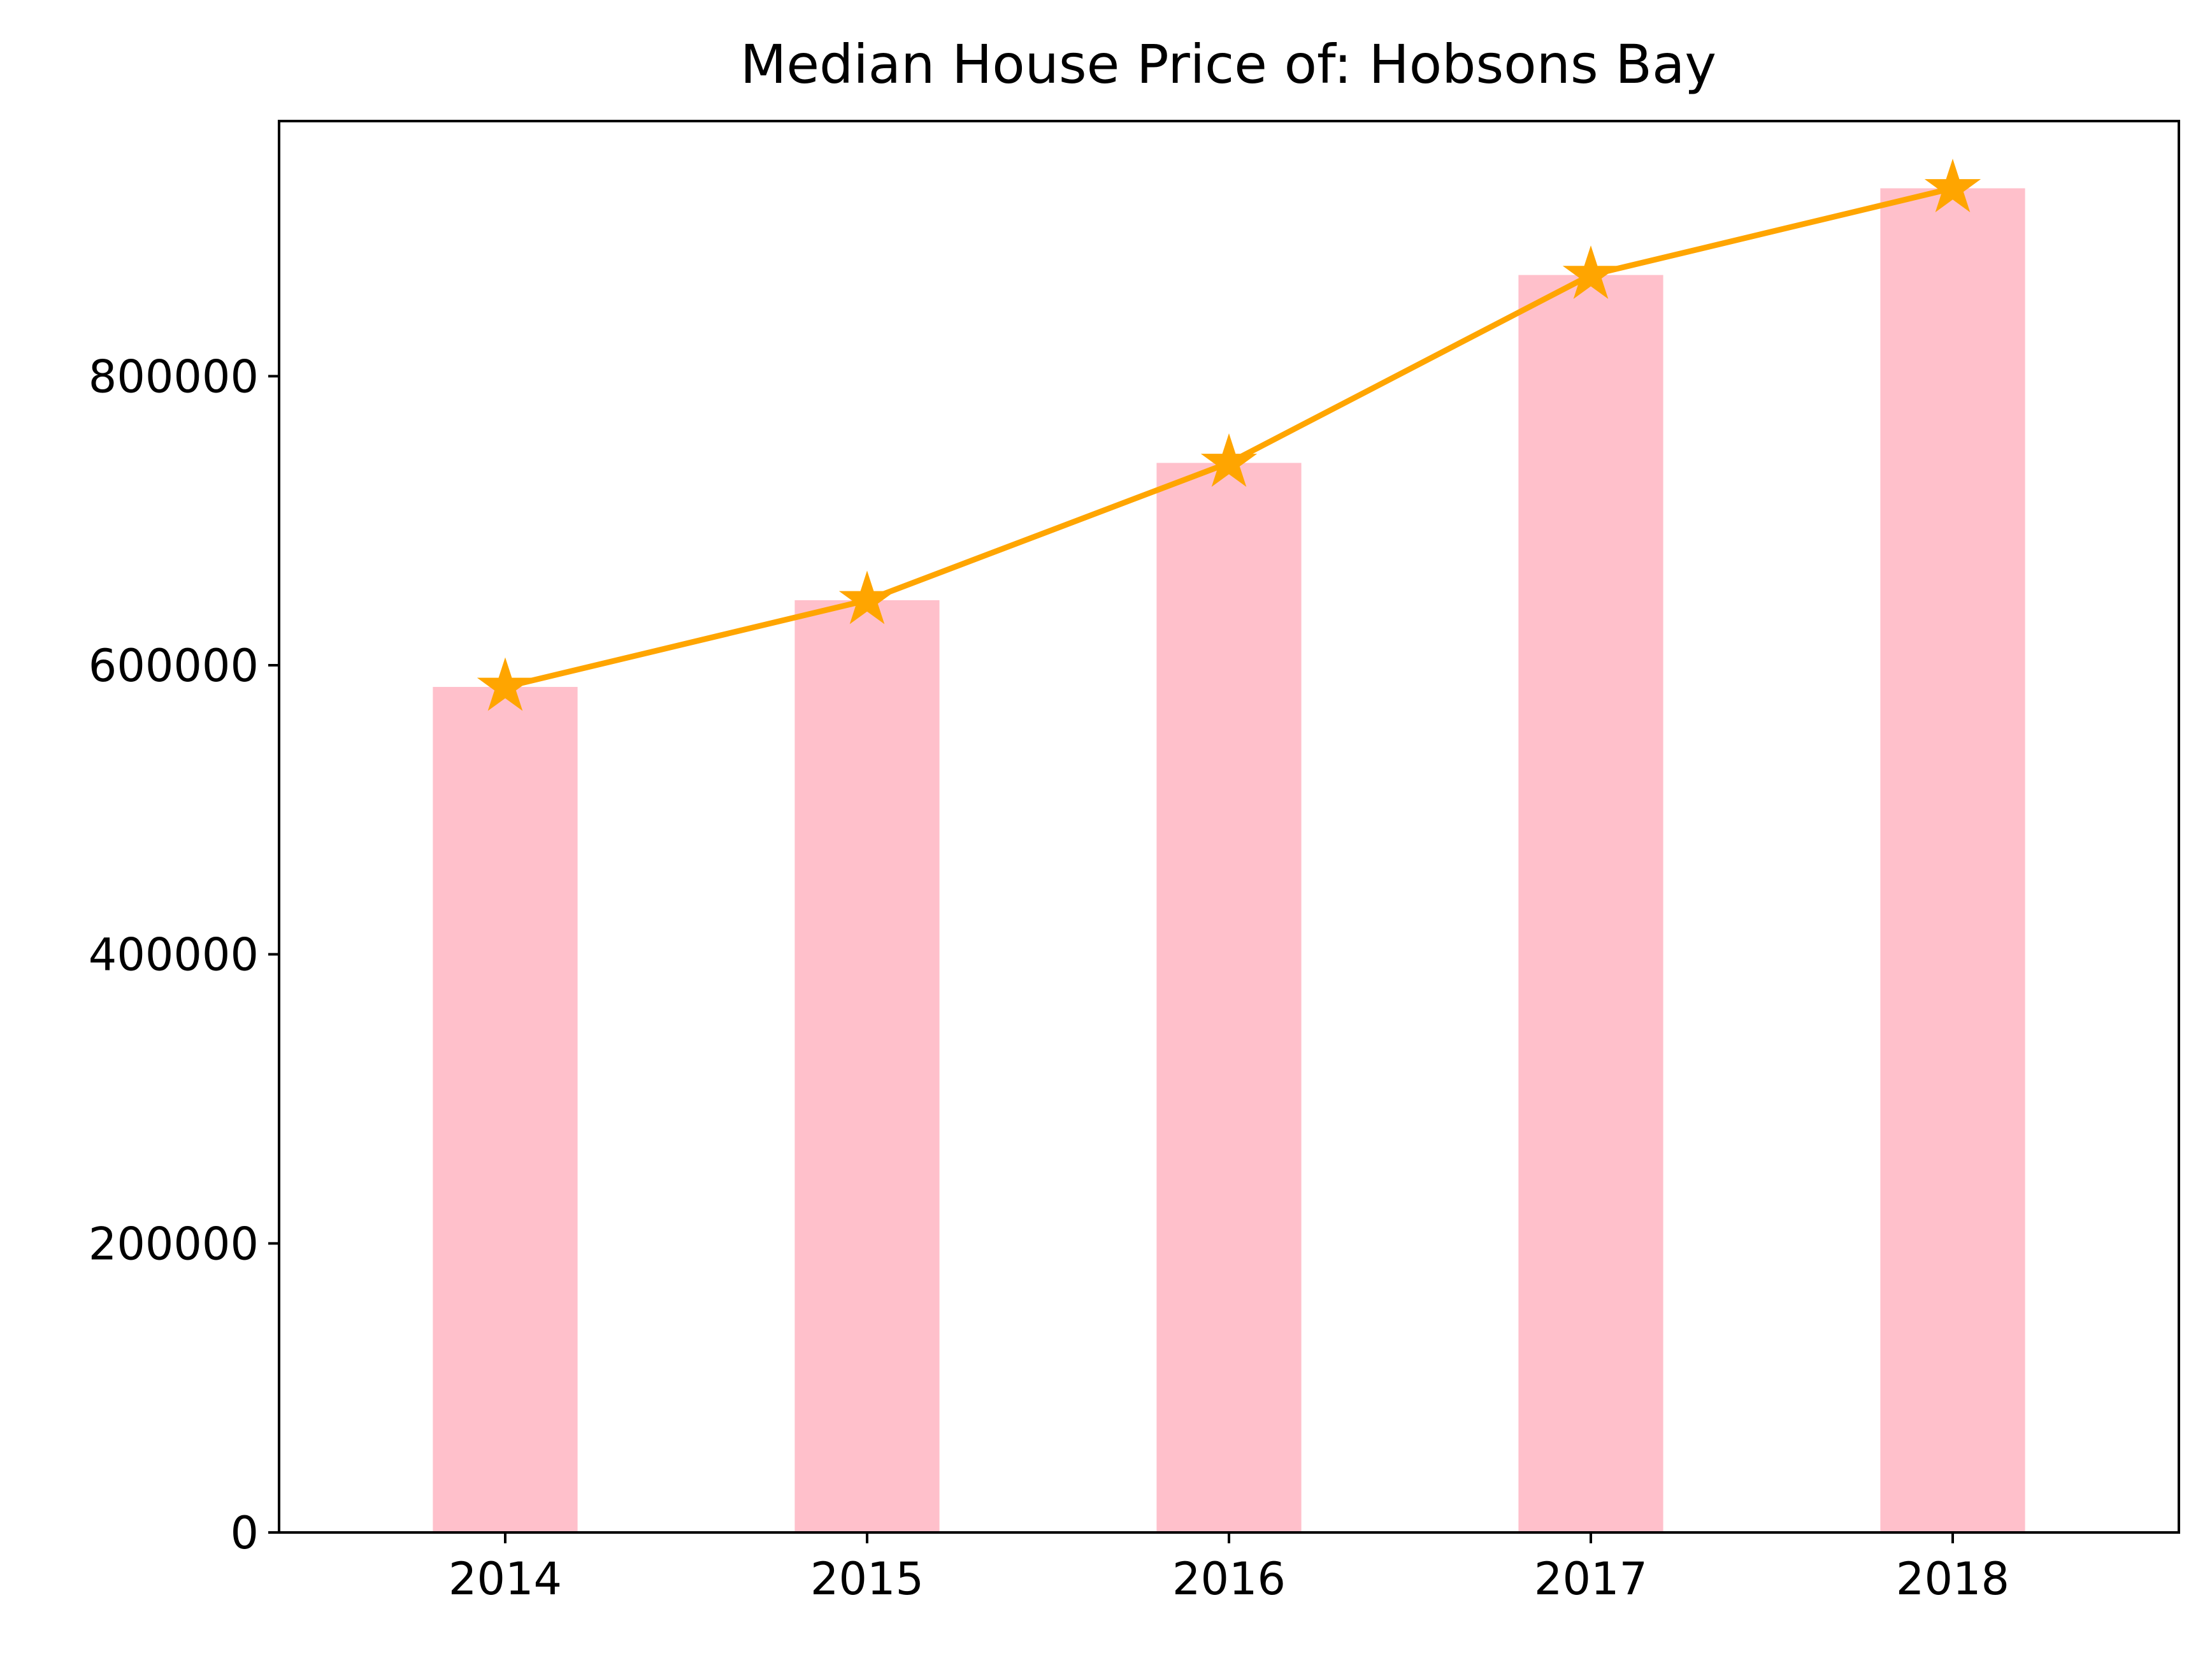  Describe the element at coordinates (174, 955) in the screenshot. I see `y-tick-label: 400000` at that location.